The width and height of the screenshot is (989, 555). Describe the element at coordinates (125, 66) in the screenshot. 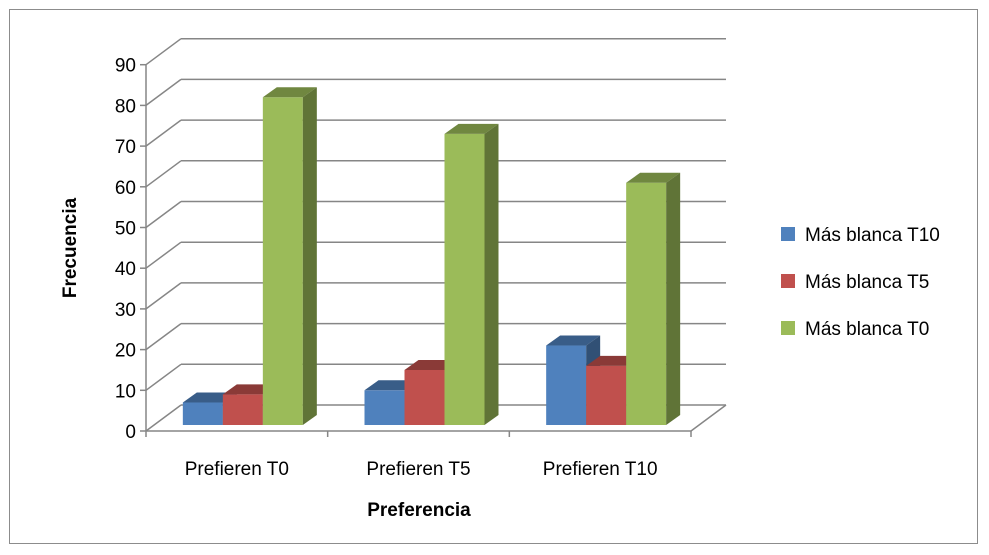

I see `y-tick-label: 90` at that location.